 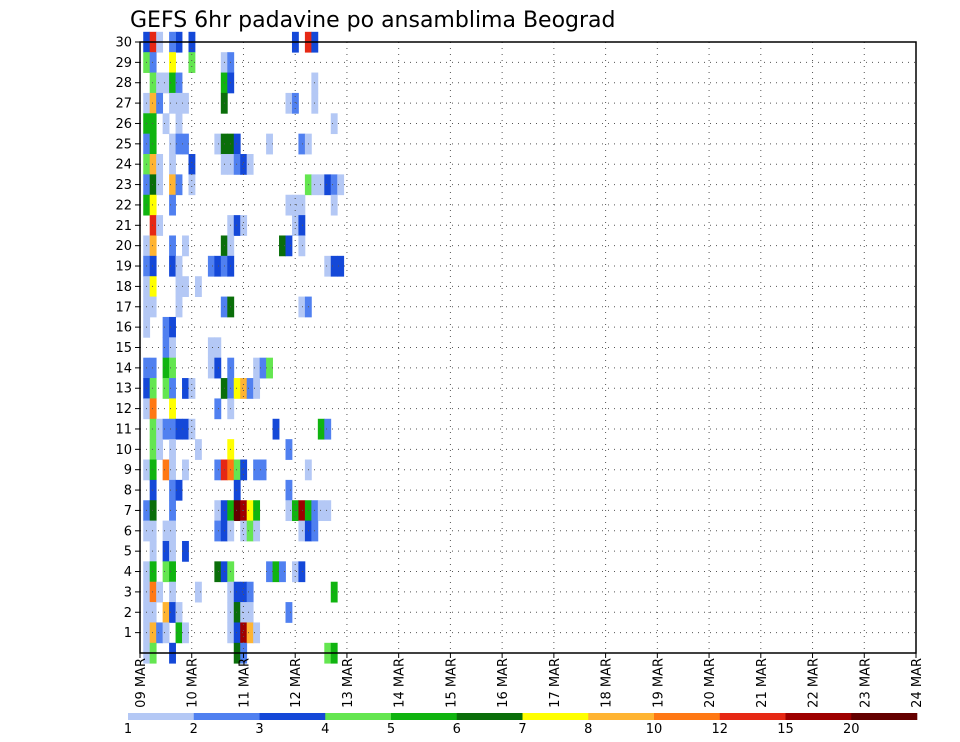 I want to click on colorbar-label: 10, so click(x=654, y=729).